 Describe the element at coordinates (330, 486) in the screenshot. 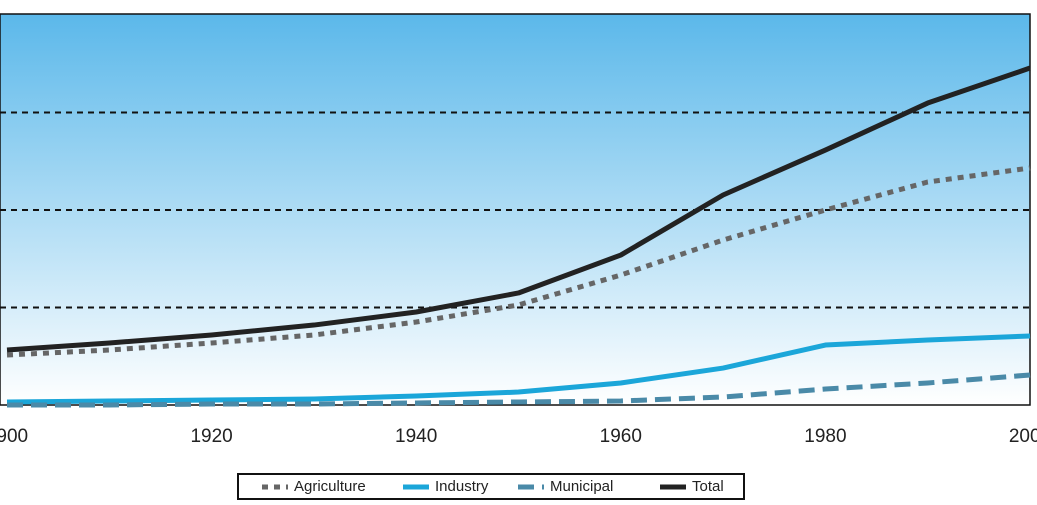

I see `legend-label: Agriculture` at that location.